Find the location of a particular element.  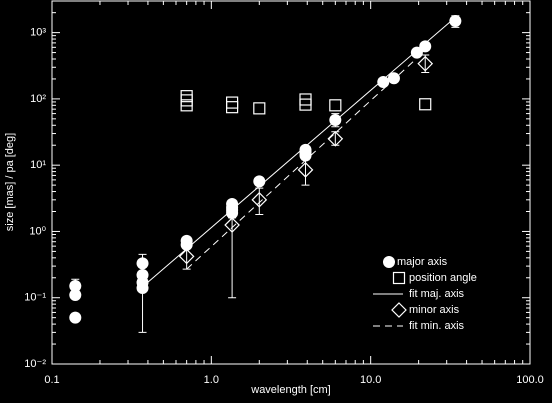

y-tick-label: 10³ is located at coordinates (38, 33).